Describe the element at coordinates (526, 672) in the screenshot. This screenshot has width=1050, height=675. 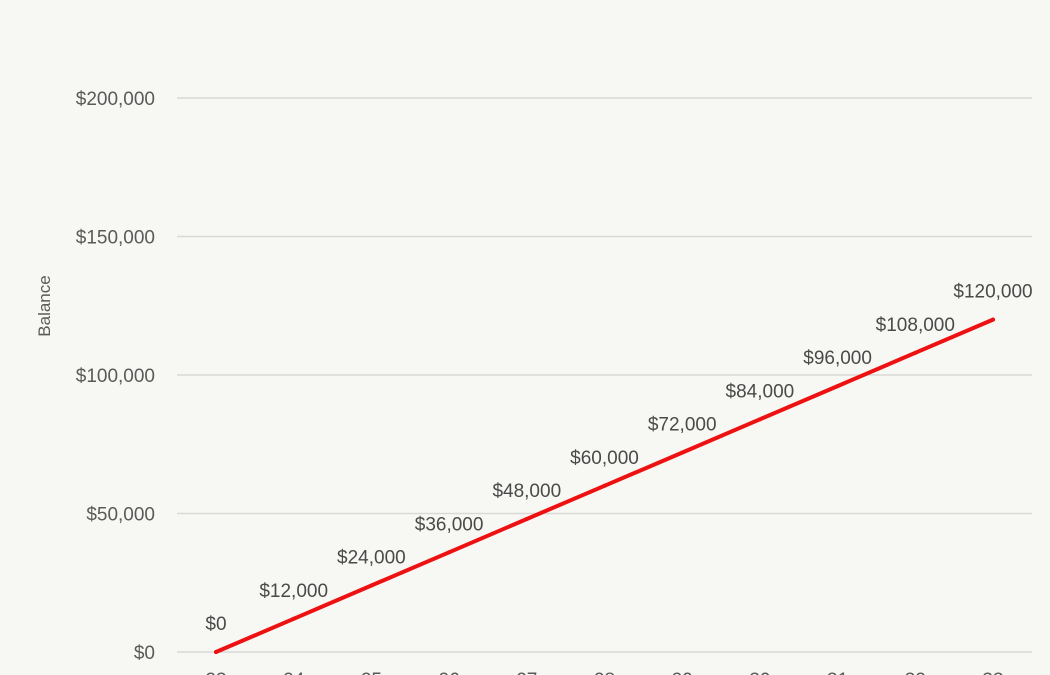
I see `x-tick-label: 27` at that location.